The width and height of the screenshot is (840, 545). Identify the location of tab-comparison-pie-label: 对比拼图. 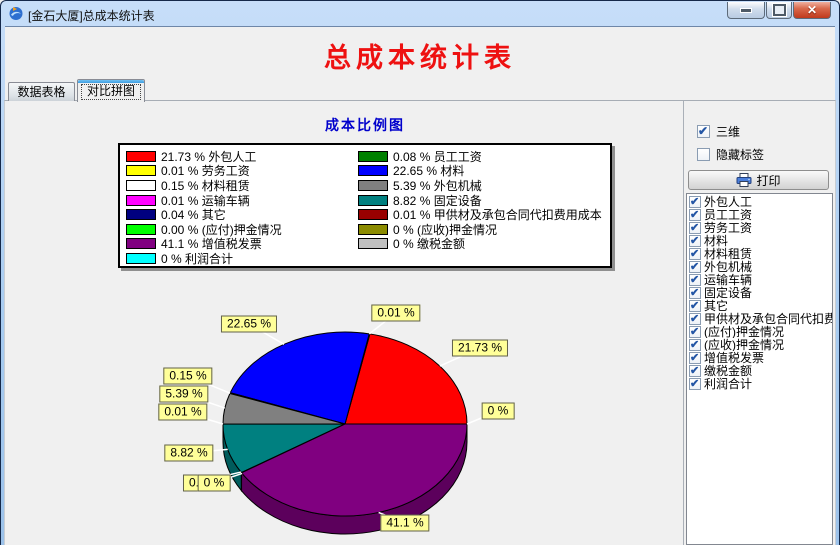
(110, 91).